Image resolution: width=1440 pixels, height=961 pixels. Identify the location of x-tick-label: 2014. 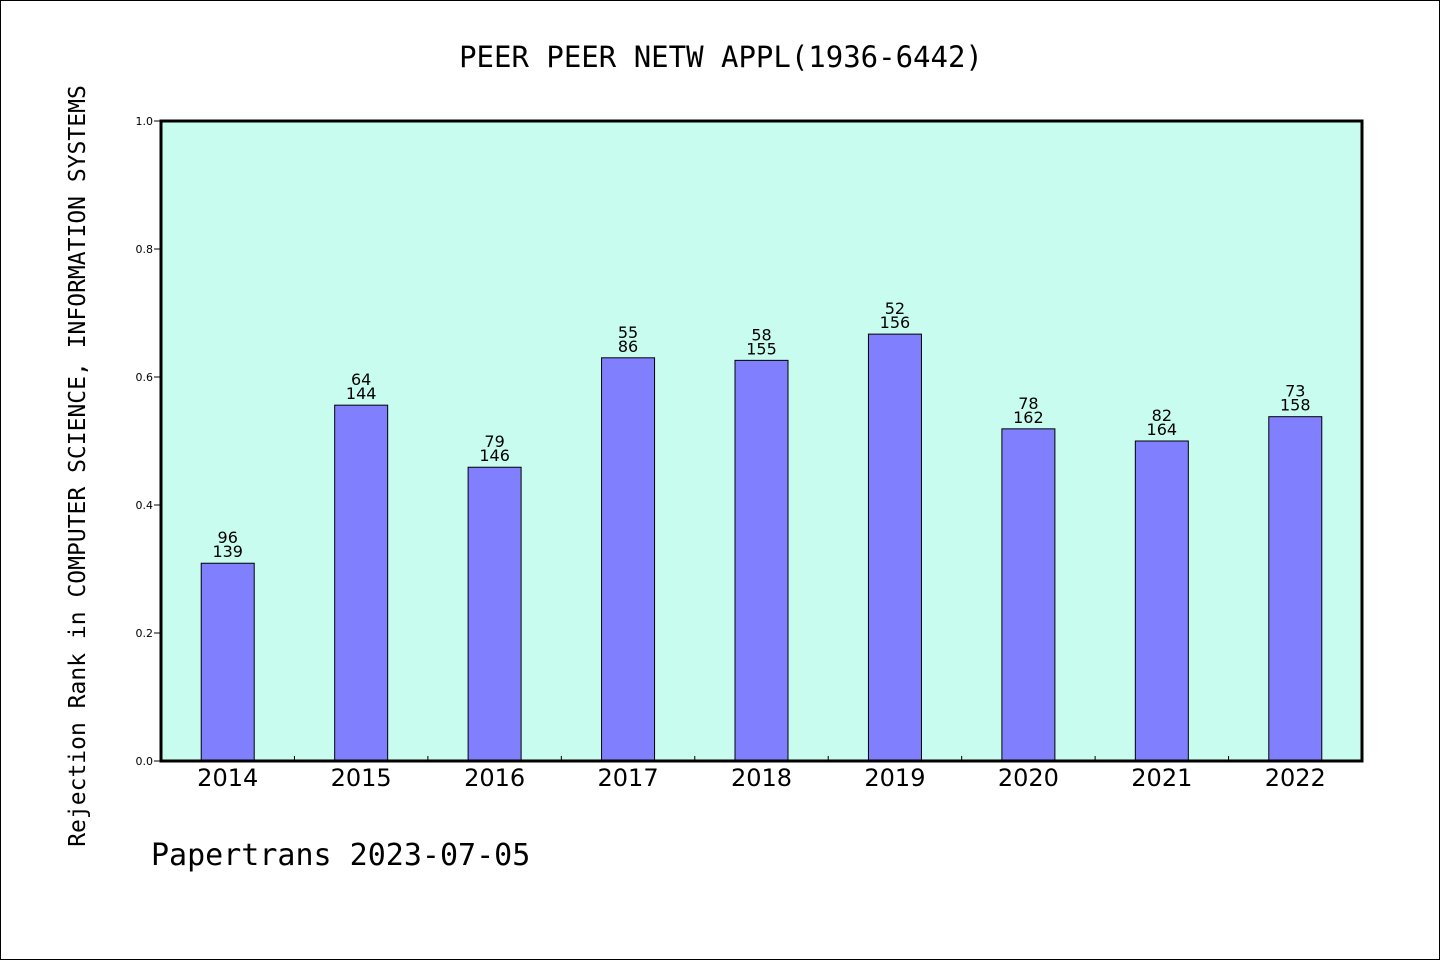
(227, 778).